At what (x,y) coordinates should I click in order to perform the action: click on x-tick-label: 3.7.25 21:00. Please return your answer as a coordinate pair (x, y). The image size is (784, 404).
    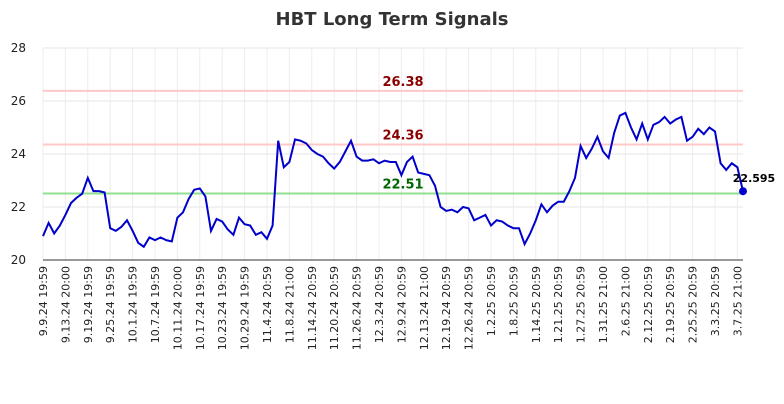
    Looking at the image, I should click on (737, 301).